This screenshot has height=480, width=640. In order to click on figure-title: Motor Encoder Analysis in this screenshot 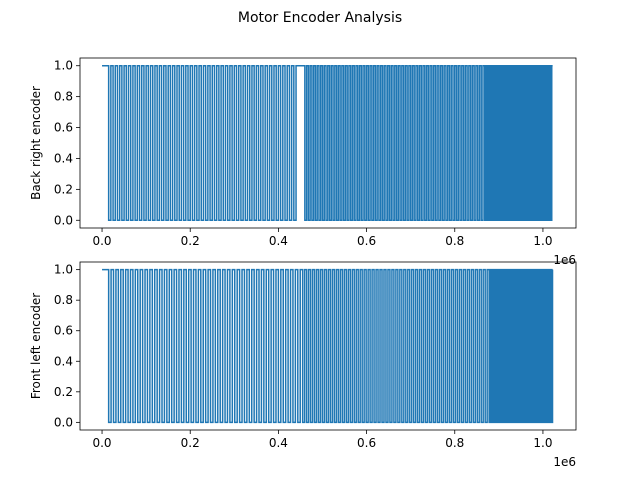, I will do `click(320, 18)`.